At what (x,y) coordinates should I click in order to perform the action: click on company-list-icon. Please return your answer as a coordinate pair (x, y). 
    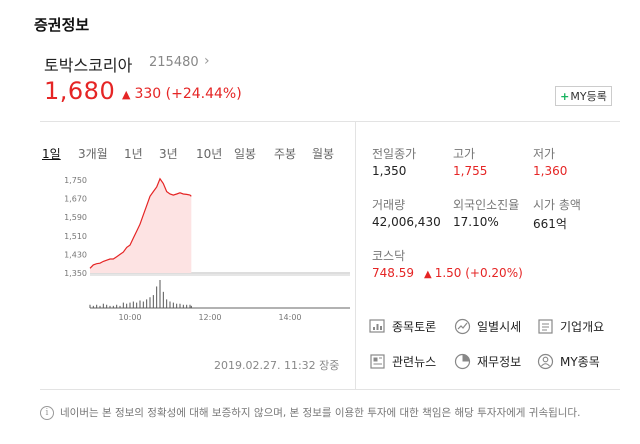
    Looking at the image, I should click on (545, 326).